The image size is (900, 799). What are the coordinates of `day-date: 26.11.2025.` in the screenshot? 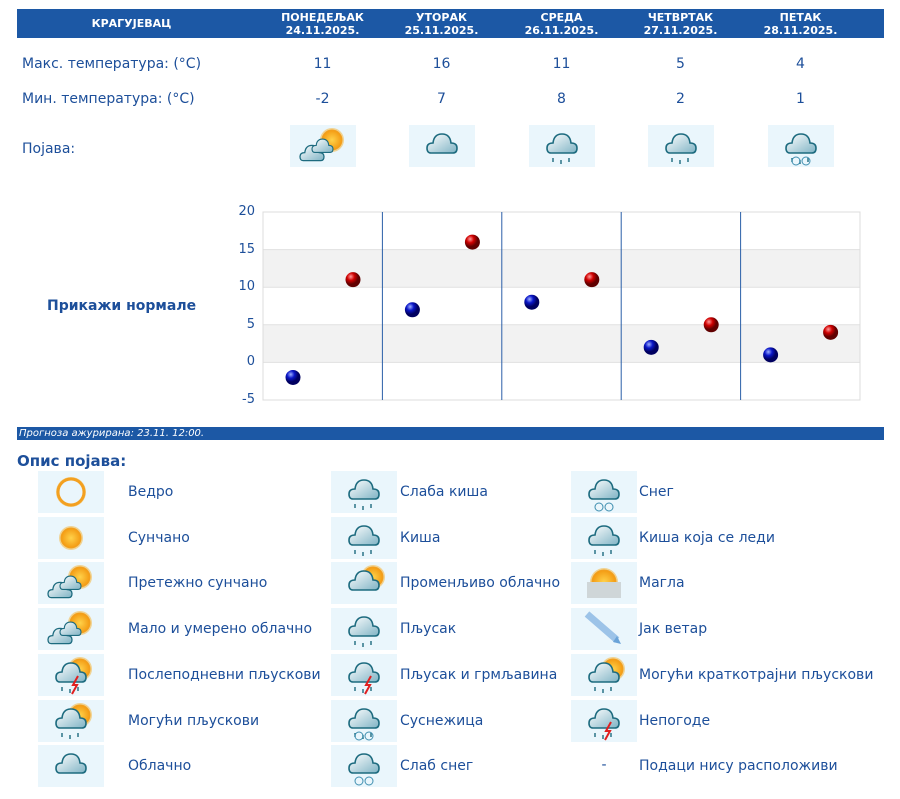 It's located at (561, 30).